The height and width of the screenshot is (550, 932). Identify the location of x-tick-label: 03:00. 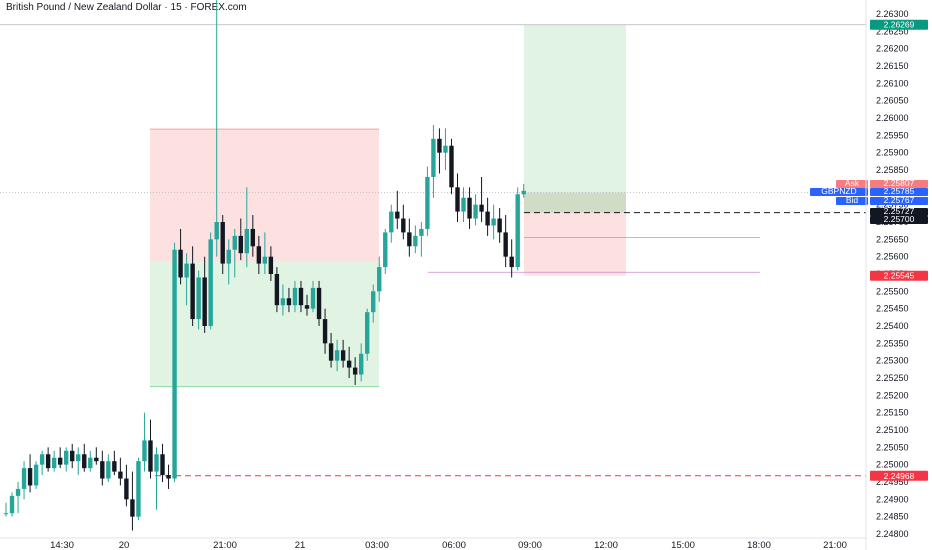
(377, 545).